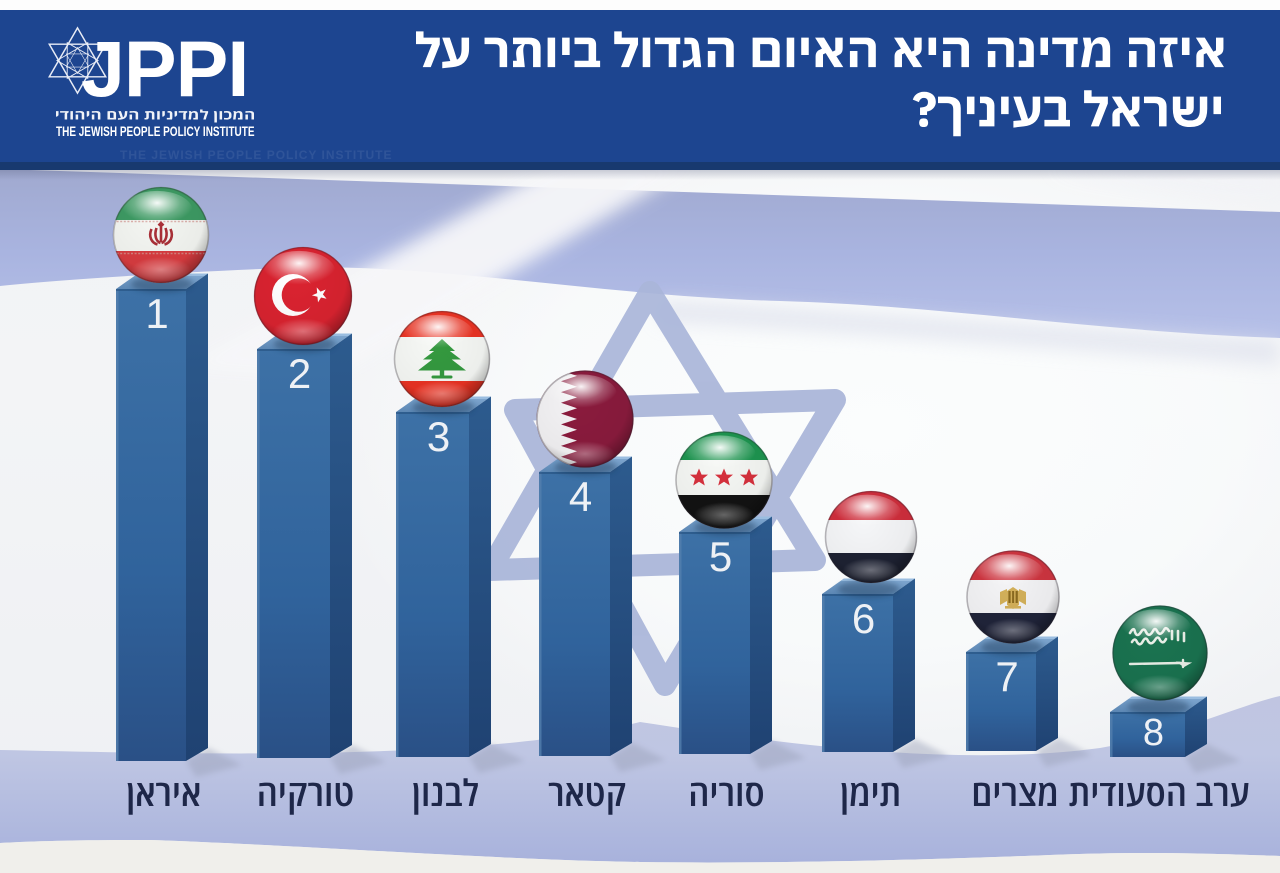 The height and width of the screenshot is (873, 1280). Describe the element at coordinates (720, 556) in the screenshot. I see `svg-text: 5` at that location.